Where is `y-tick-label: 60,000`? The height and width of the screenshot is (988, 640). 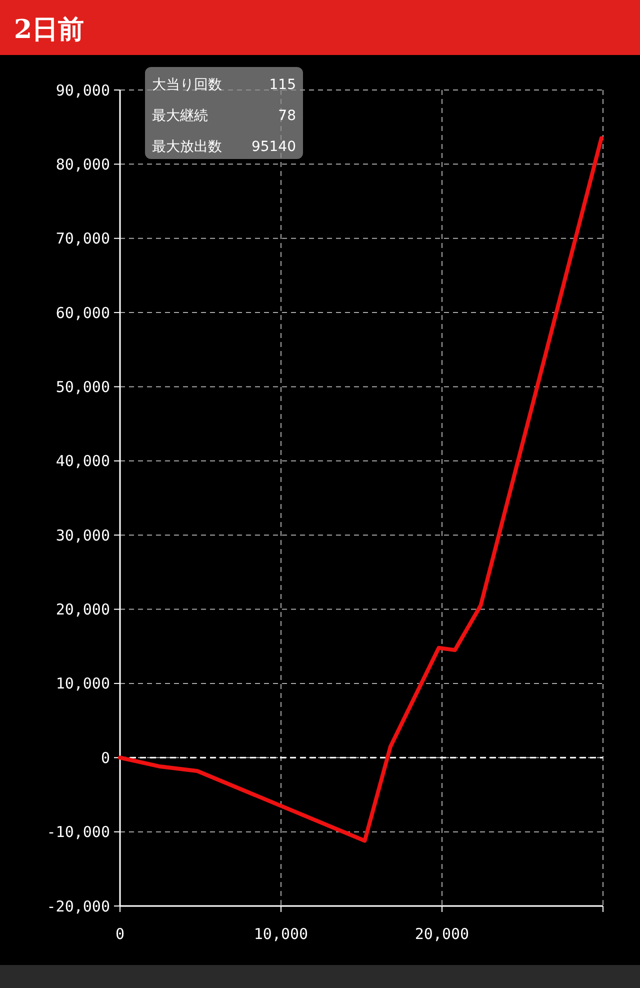 y-tick-label: 60,000 is located at coordinates (83, 313).